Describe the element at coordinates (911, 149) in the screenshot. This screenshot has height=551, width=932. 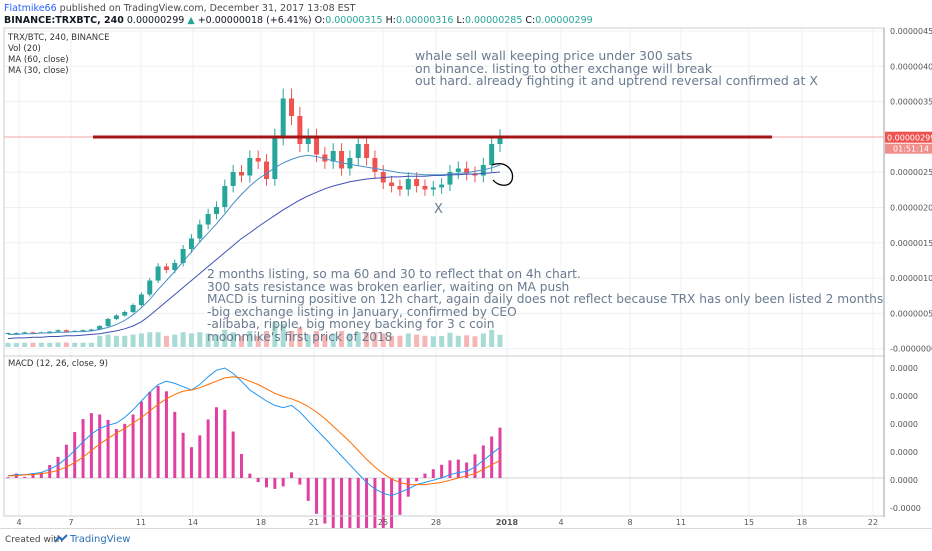
I see `countdown-label: 01:51:14` at that location.